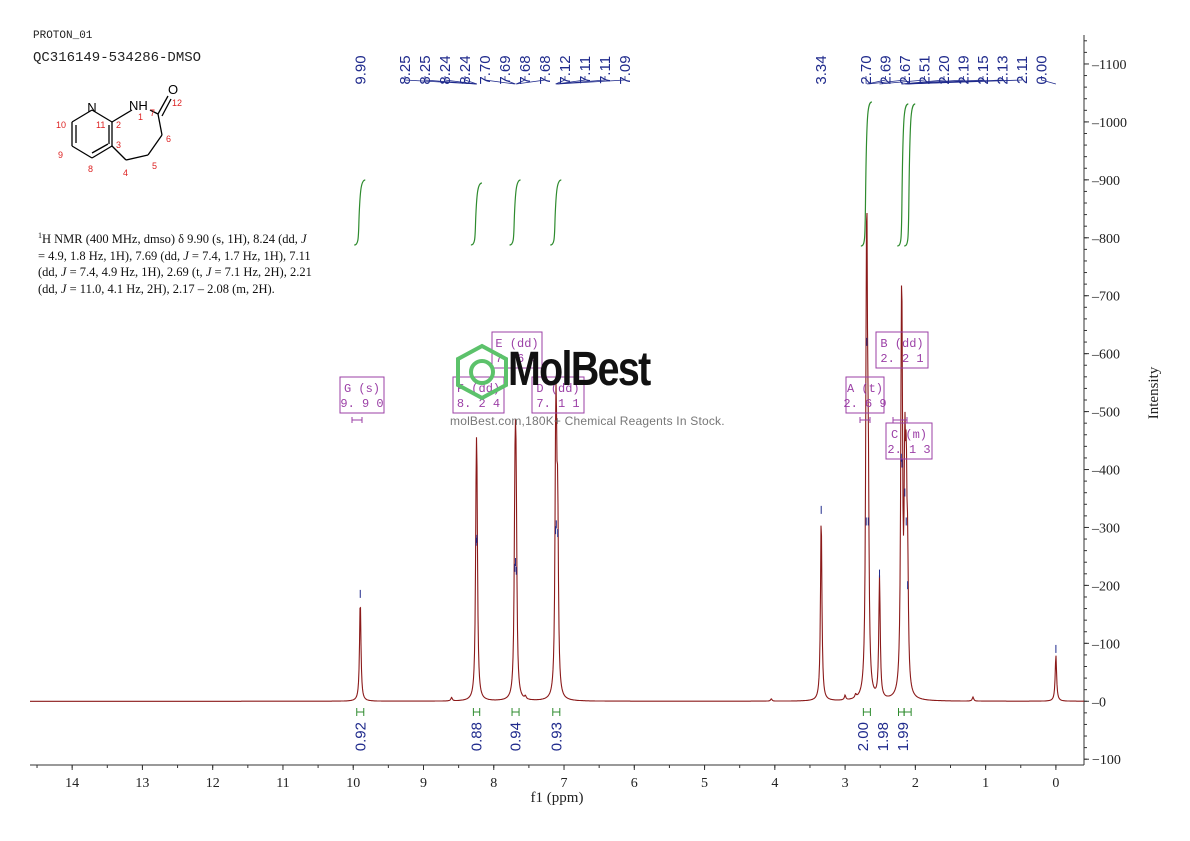 Image resolution: width=1190 pixels, height=841 pixels. I want to click on caption-part: = 7.4, 4.9 Hz, 1H), 2.69 (t,, so click(136, 272).